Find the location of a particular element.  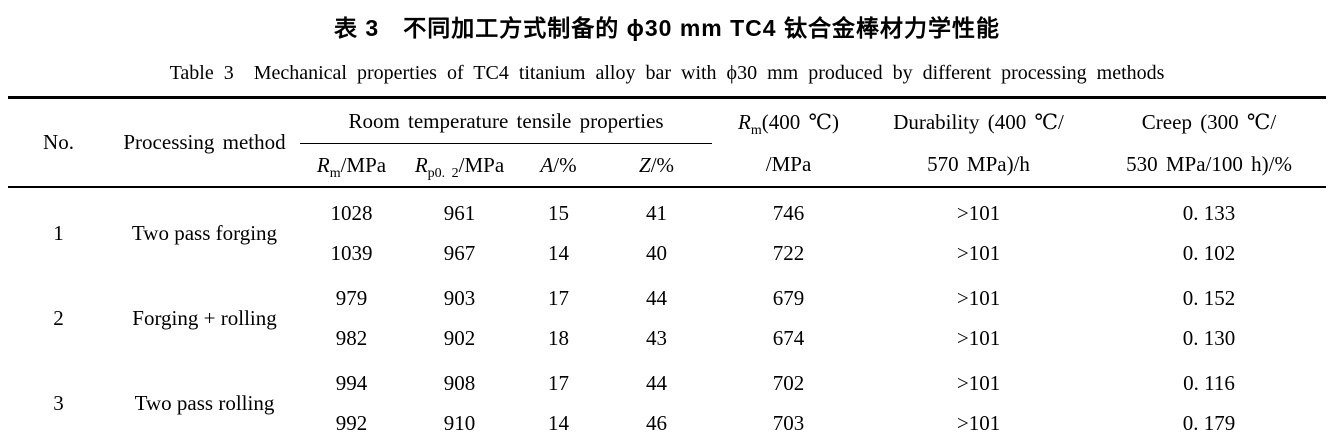

cell-processing-method: Two pass forging is located at coordinates (204, 233).